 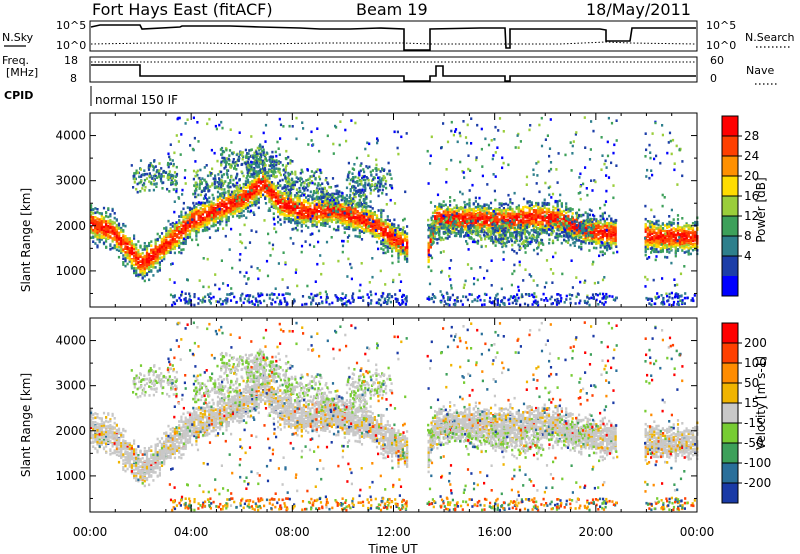 I want to click on freq-panel: Freq. [MHz] 18 8 60 0 Nave, so click(x=390, y=69).